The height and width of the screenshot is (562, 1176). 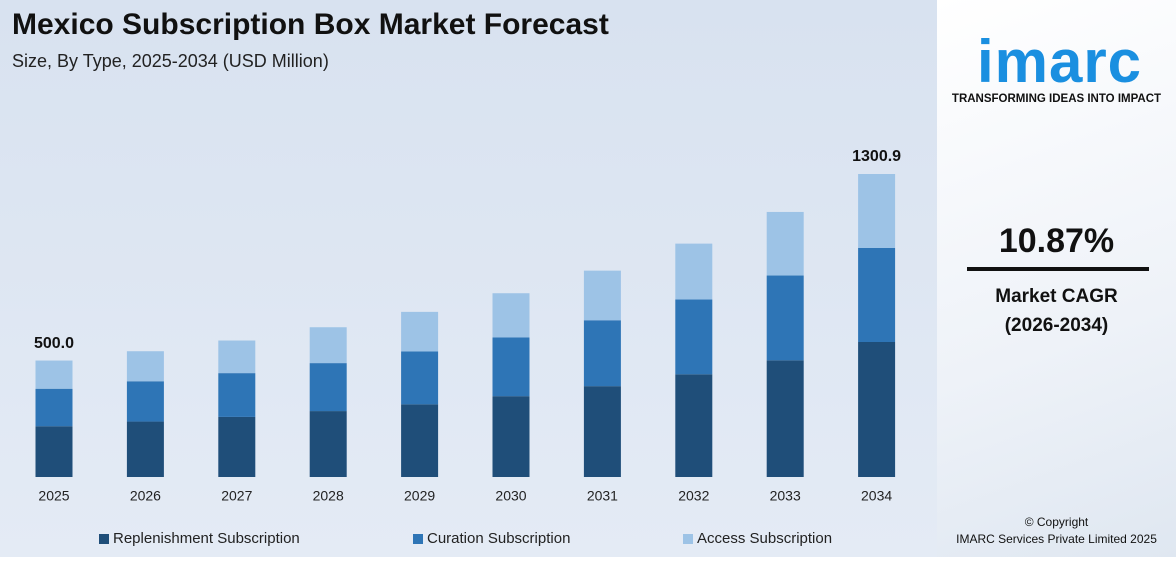 What do you see at coordinates (419, 496) in the screenshot?
I see `x-tick-label: 2029` at bounding box center [419, 496].